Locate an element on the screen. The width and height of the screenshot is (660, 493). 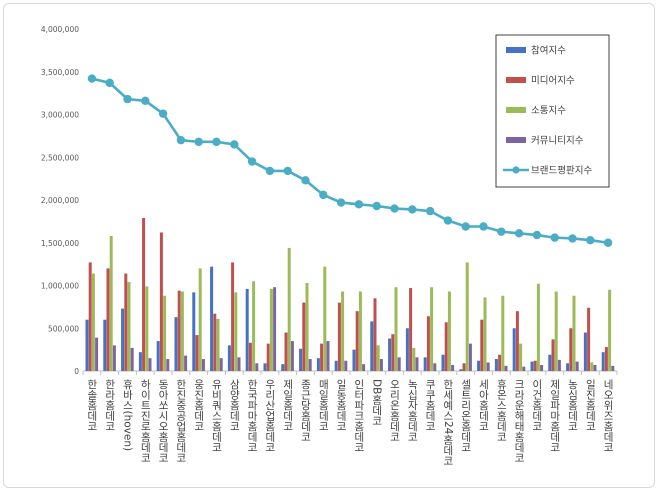
y-tick-label: 1,000,000 is located at coordinates (60, 286).